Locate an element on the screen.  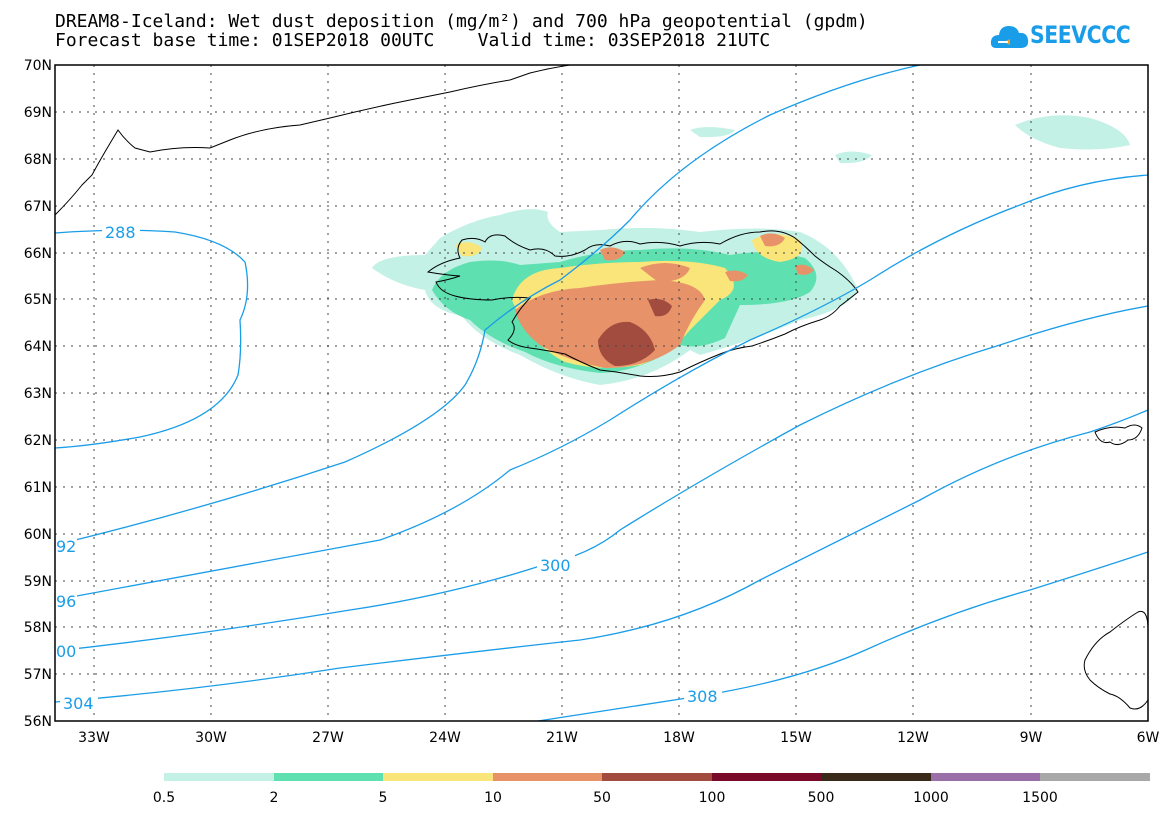
greenland-coast is located at coordinates (313, 140).